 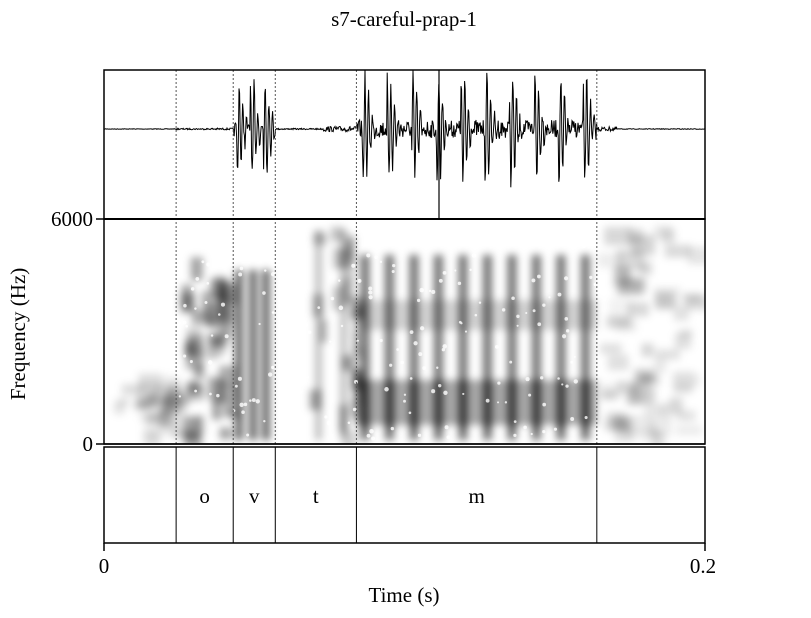 I want to click on spectrogram-burst-striation, so click(x=318, y=335).